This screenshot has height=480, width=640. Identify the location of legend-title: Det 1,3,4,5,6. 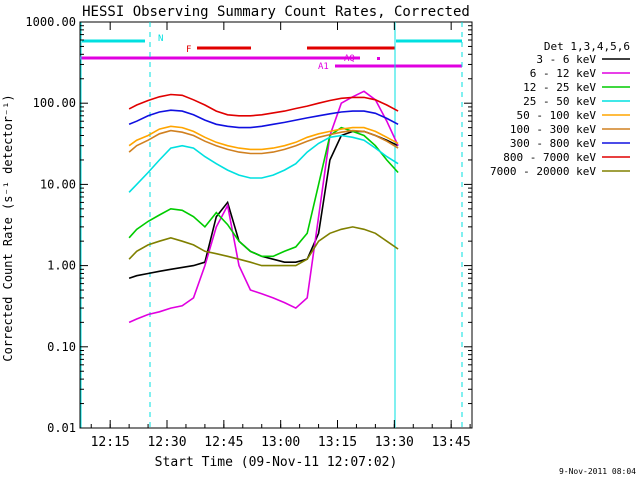
(587, 46).